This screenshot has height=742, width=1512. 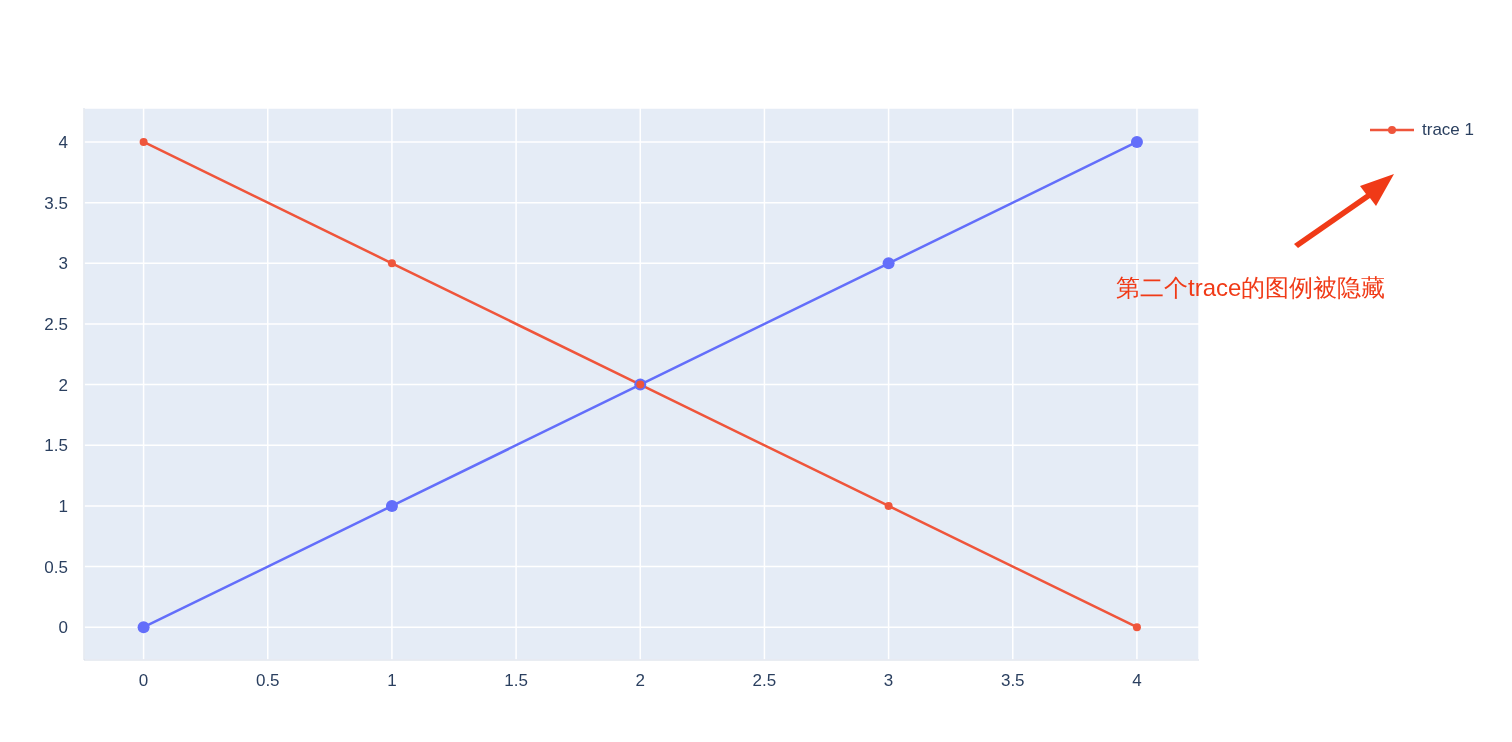 What do you see at coordinates (63, 264) in the screenshot?
I see `y-tick-label: 3` at bounding box center [63, 264].